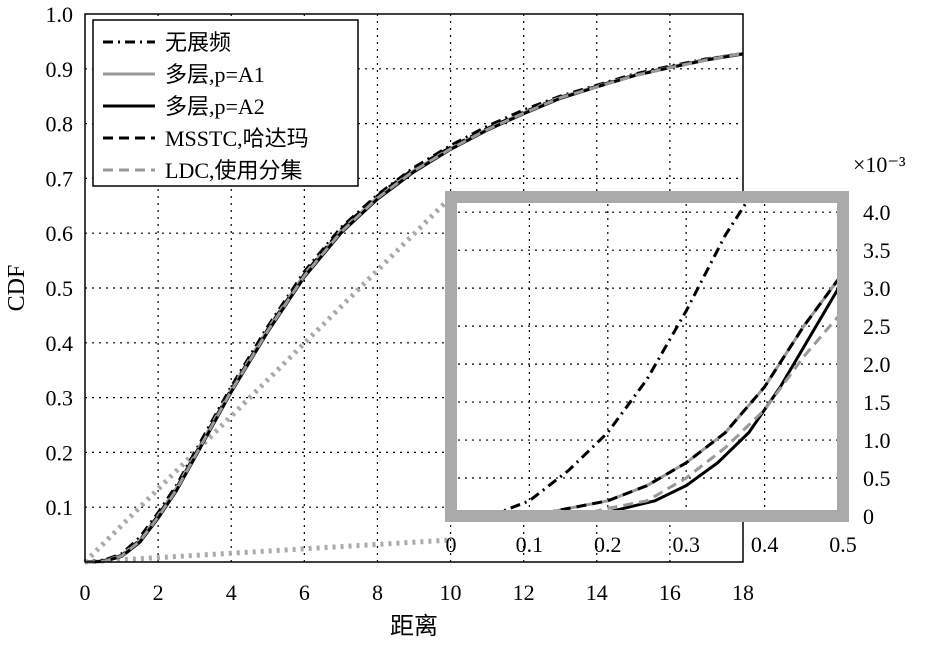 This screenshot has height=646, width=933. I want to click on inset-x-tick-label: 0.5, so click(843, 544).